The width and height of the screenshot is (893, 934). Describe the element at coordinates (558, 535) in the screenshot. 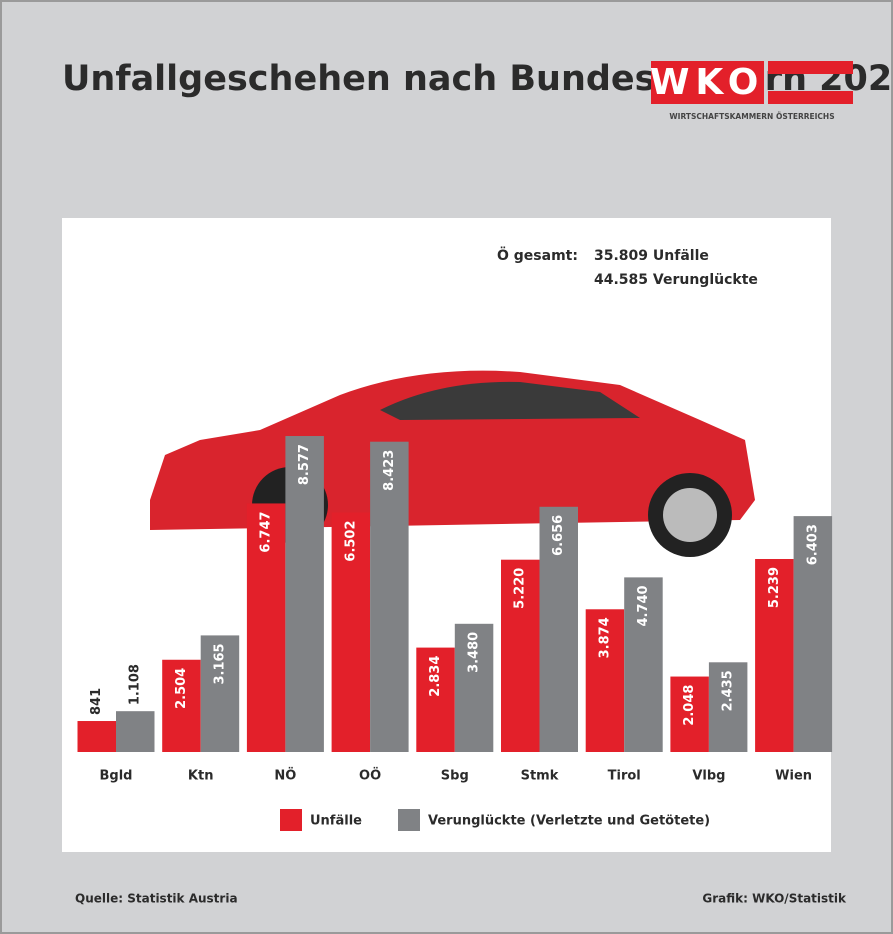

I see `value-label: 6.656` at that location.